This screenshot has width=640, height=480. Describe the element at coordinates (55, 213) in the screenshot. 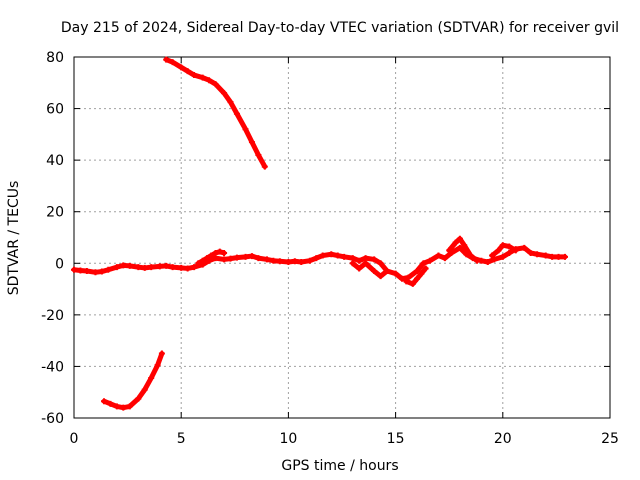

I see `y-tick-label: 20` at that location.